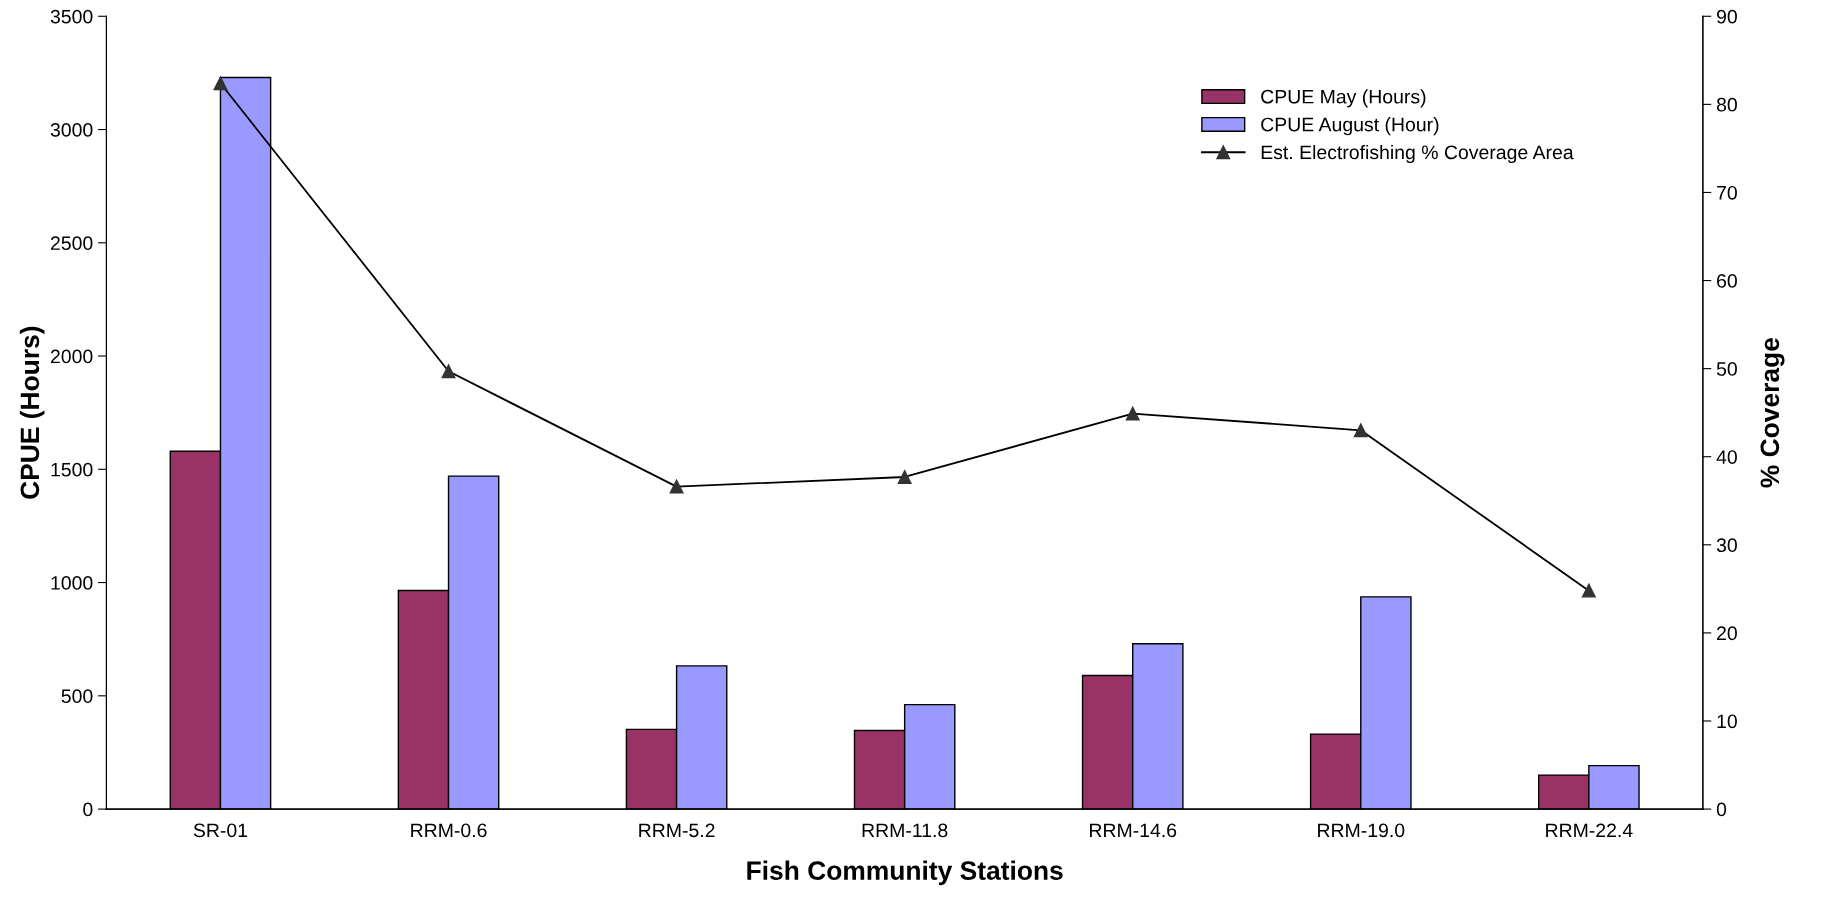 The height and width of the screenshot is (904, 1835). What do you see at coordinates (1726, 545) in the screenshot?
I see `y2-tick-label: 30` at bounding box center [1726, 545].